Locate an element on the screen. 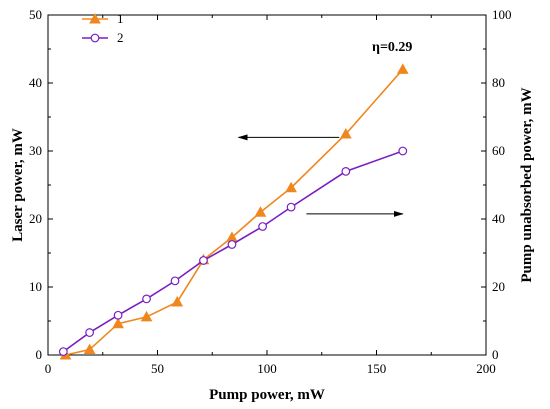 Image resolution: width=550 pixels, height=409 pixels. y-left-tick-label: 10 is located at coordinates (35, 286).